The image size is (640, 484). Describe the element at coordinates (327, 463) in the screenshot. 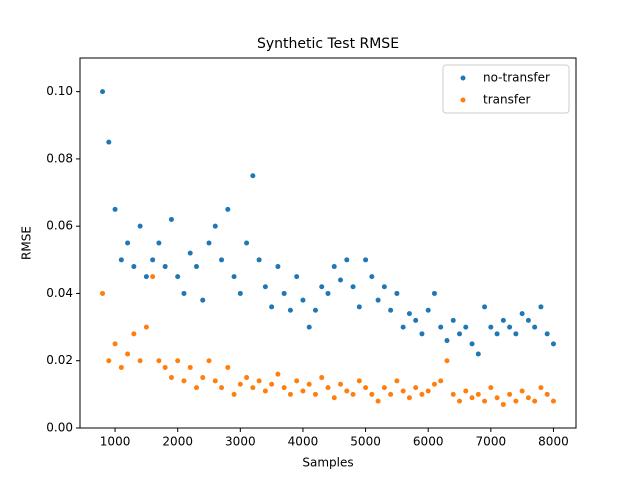

I see `x-axis-label: Samples` at that location.